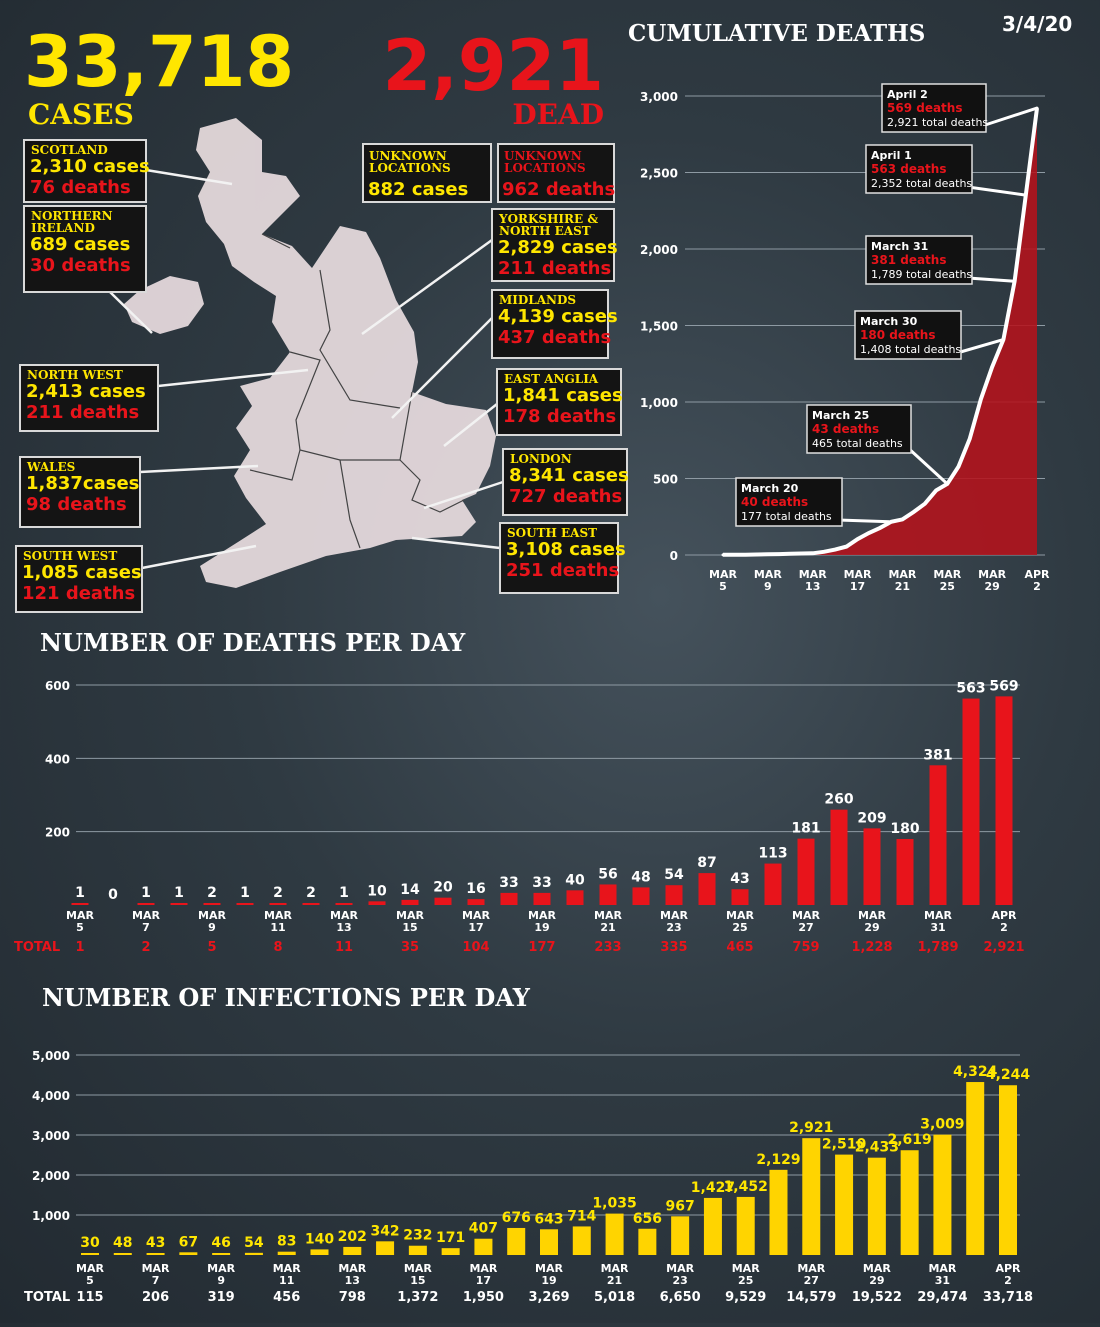 The width and height of the screenshot is (1100, 1327). What do you see at coordinates (857, 443) in the screenshot?
I see `cum-annotation-total: 465 total deaths` at bounding box center [857, 443].